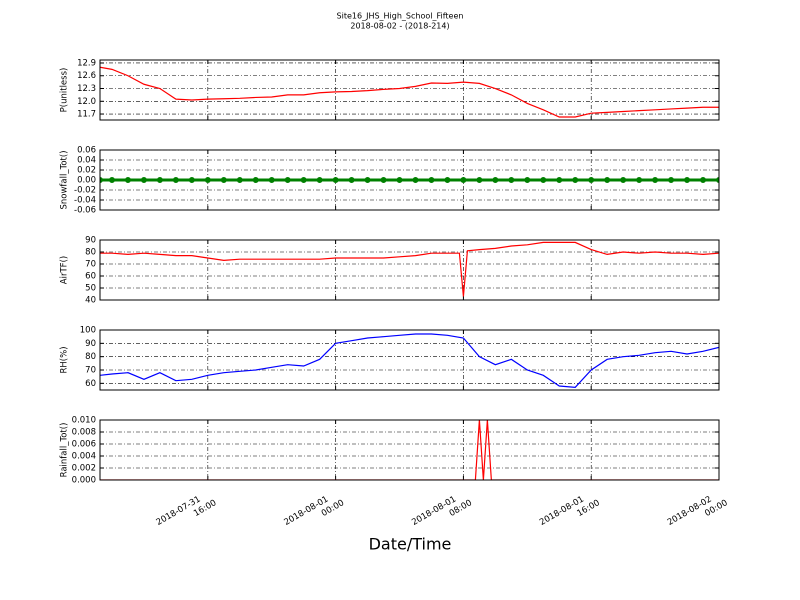 Image resolution: width=800 pixels, height=600 pixels. What do you see at coordinates (86, 181) in the screenshot?
I see `y-tick-label: 0.00` at bounding box center [86, 181].